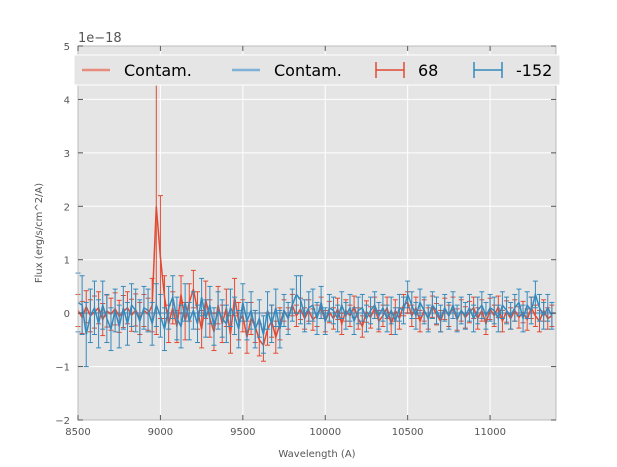 The image size is (617, 467). I want to click on legend-item: -152, so click(512, 70).